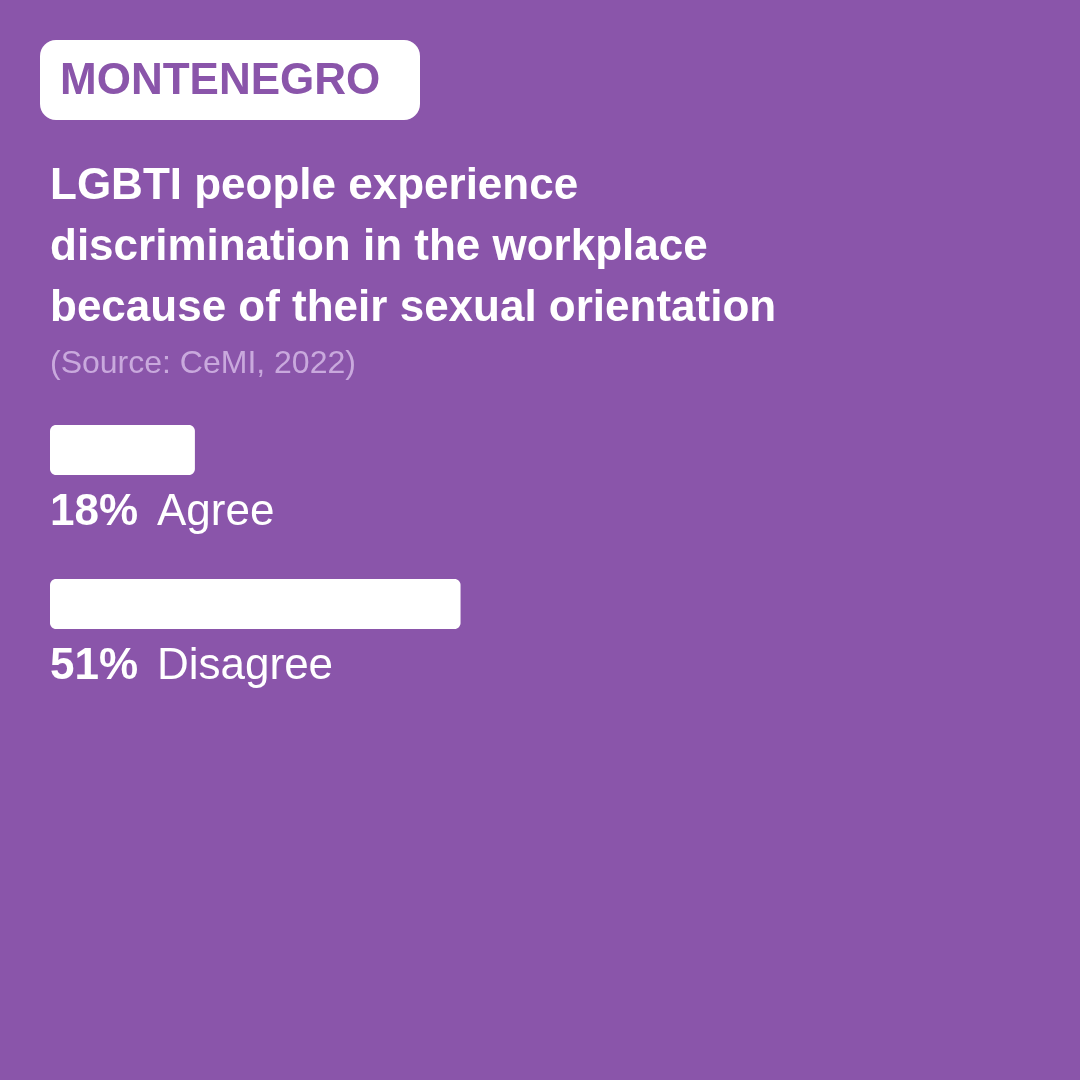  What do you see at coordinates (203, 362) in the screenshot?
I see `text: (Source: CeMI, 2022)` at bounding box center [203, 362].